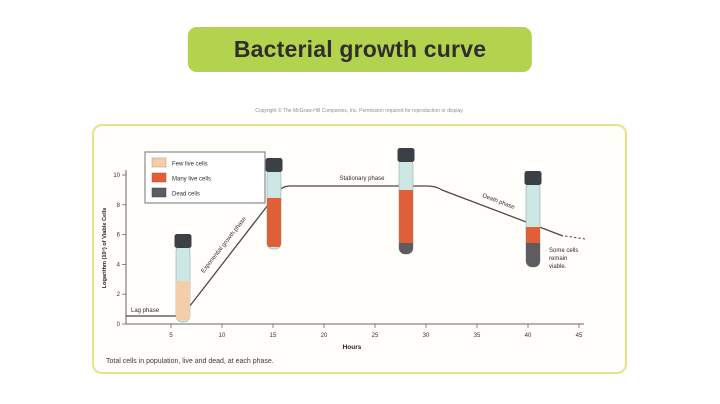  Describe the element at coordinates (533, 219) in the screenshot. I see `tube-death-phase` at that location.